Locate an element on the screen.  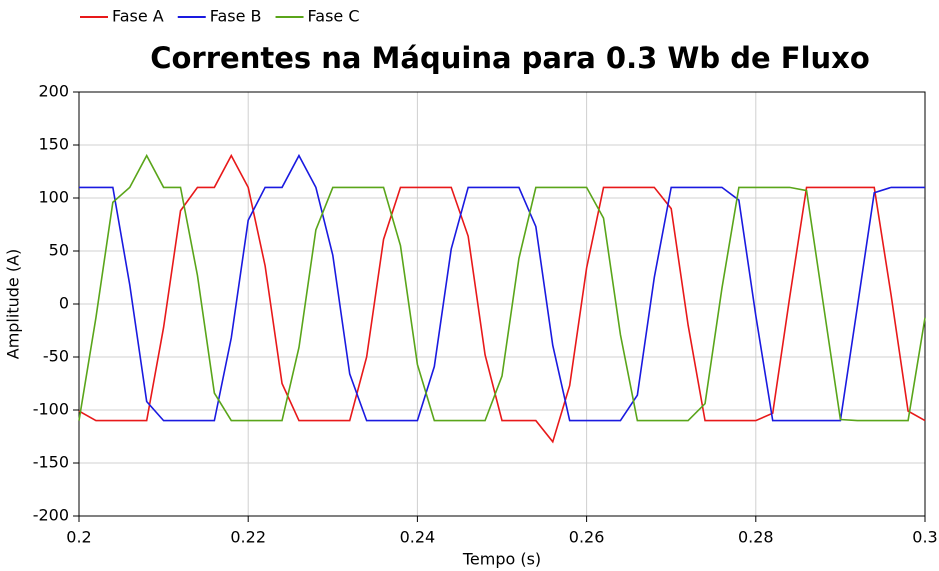
legend-item: Fase A is located at coordinates (122, 16).